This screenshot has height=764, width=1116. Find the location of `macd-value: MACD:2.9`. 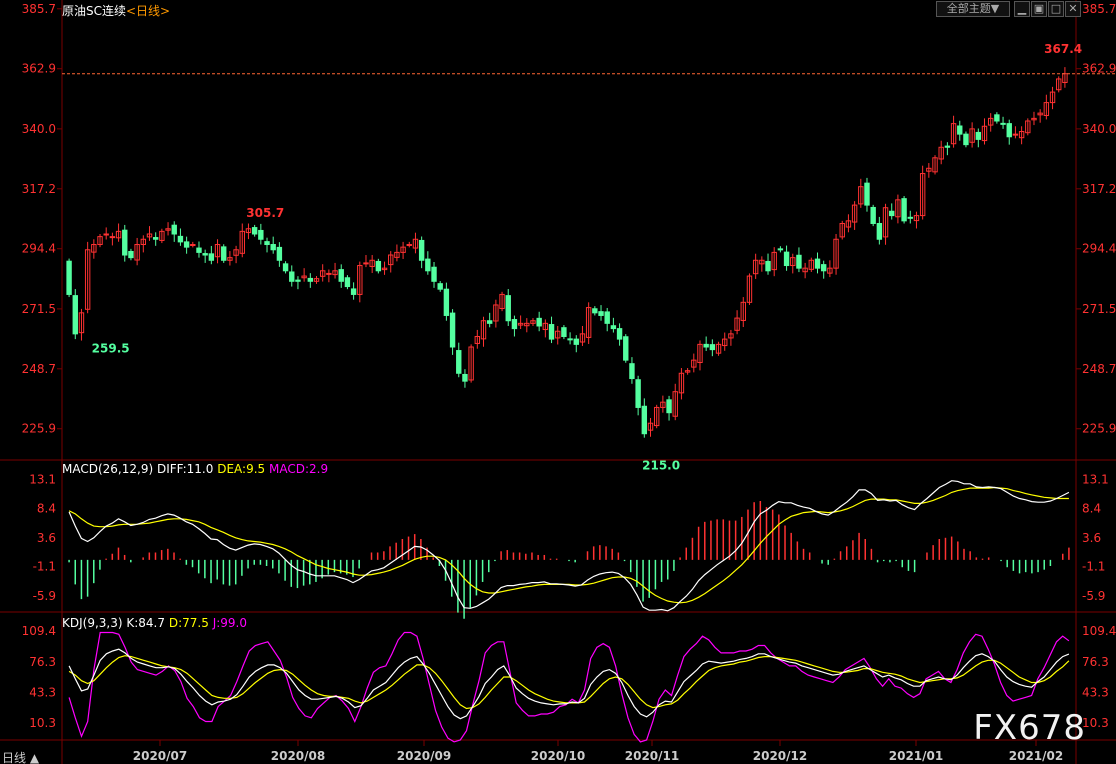

macd-value: MACD:2.9 is located at coordinates (299, 469).